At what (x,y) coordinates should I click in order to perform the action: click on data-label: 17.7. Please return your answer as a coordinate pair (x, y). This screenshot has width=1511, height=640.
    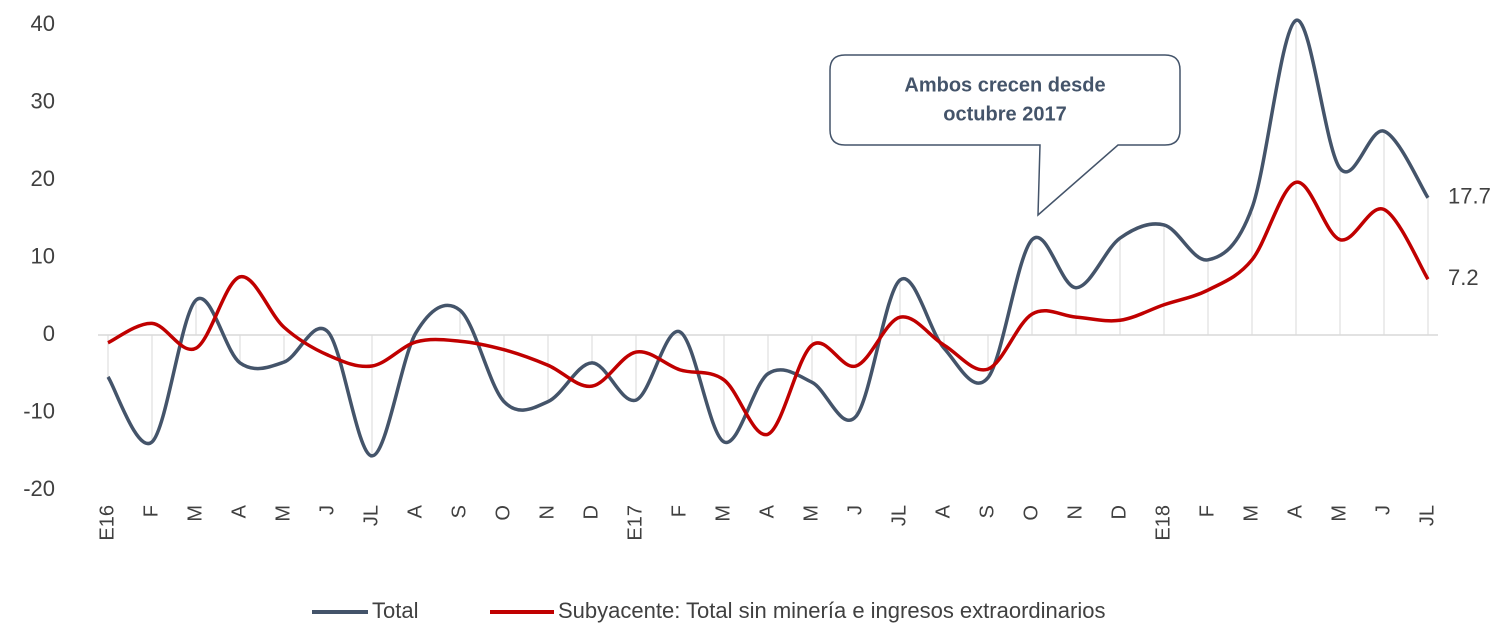
    Looking at the image, I should click on (1469, 196).